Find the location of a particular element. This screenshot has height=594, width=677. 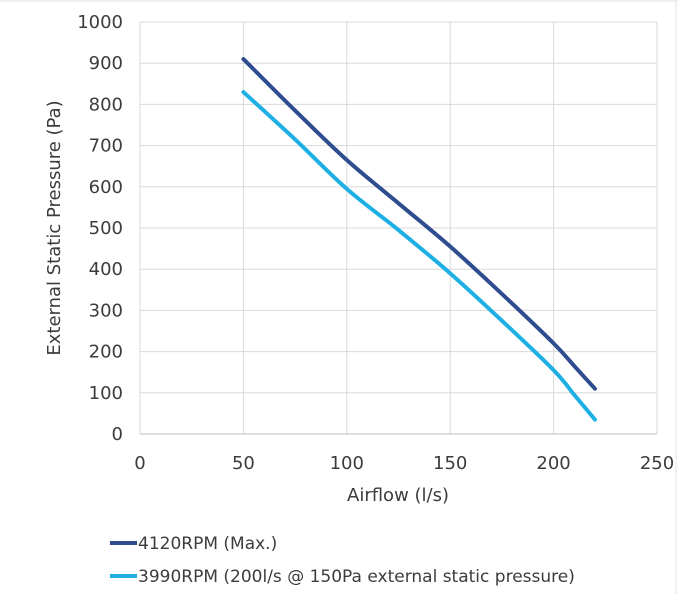

y-tick-label: 900 is located at coordinates (106, 63).